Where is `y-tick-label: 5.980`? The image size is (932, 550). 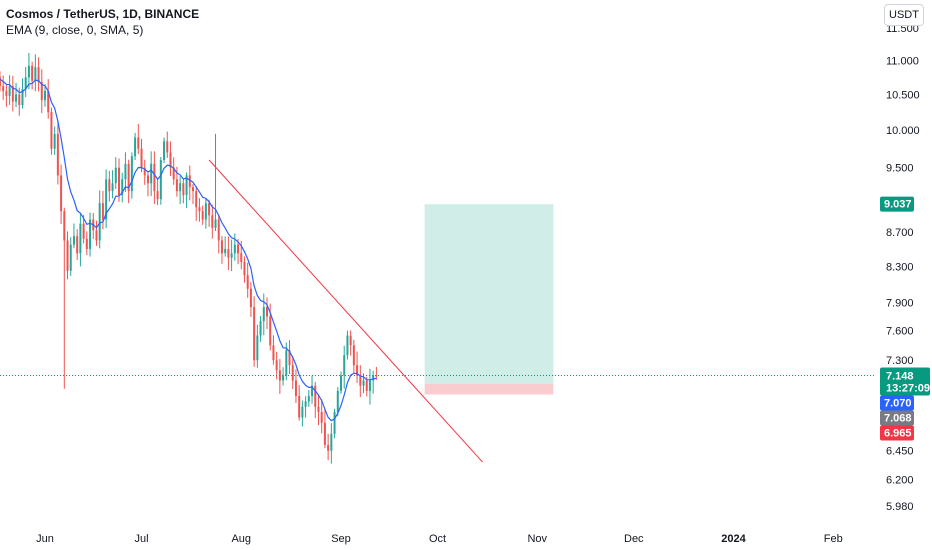
y-tick-label: 5.980 is located at coordinates (900, 507).